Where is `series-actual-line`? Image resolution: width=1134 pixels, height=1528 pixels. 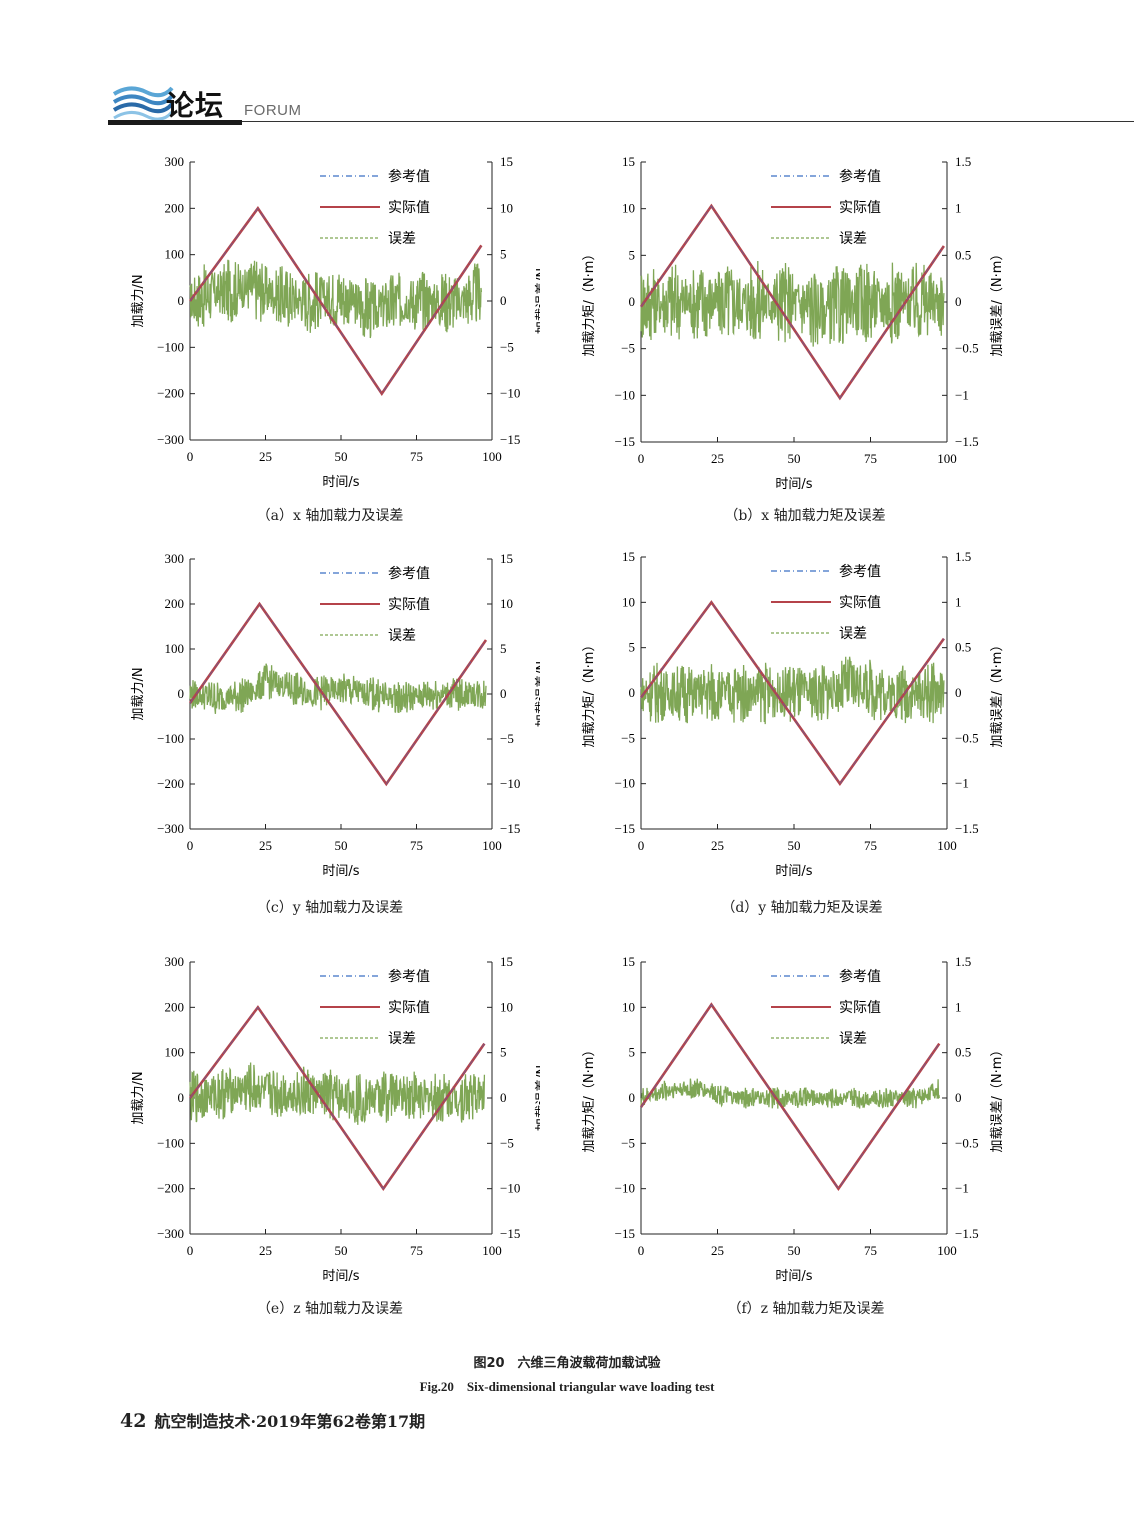
series-actual-line is located at coordinates (792, 302).